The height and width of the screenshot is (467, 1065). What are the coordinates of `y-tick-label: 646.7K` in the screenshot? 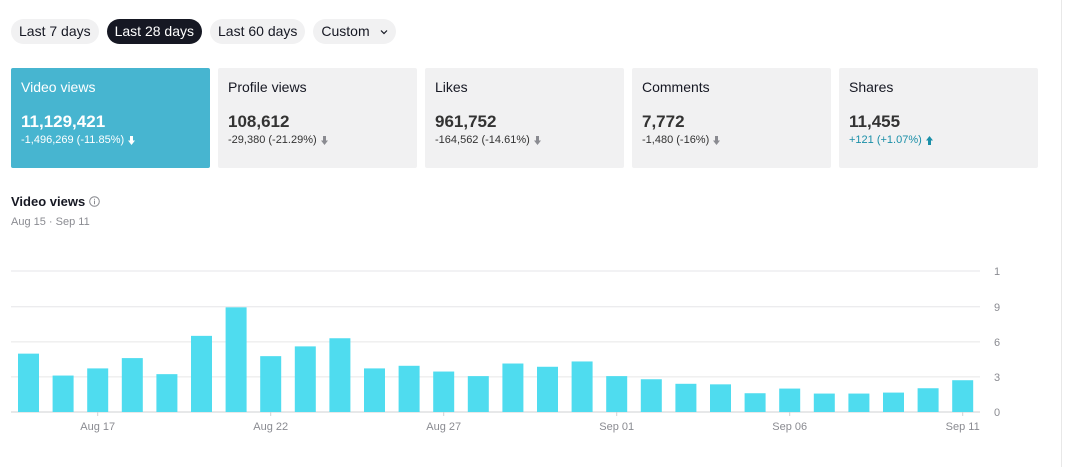 It's located at (997, 343).